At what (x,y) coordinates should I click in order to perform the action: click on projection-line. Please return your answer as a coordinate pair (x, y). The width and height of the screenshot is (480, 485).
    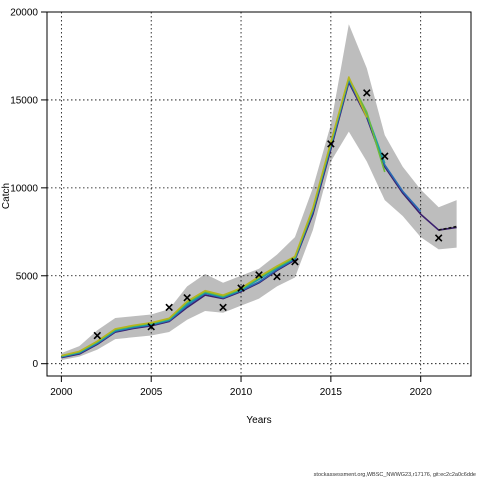
    Looking at the image, I should click on (447, 228).